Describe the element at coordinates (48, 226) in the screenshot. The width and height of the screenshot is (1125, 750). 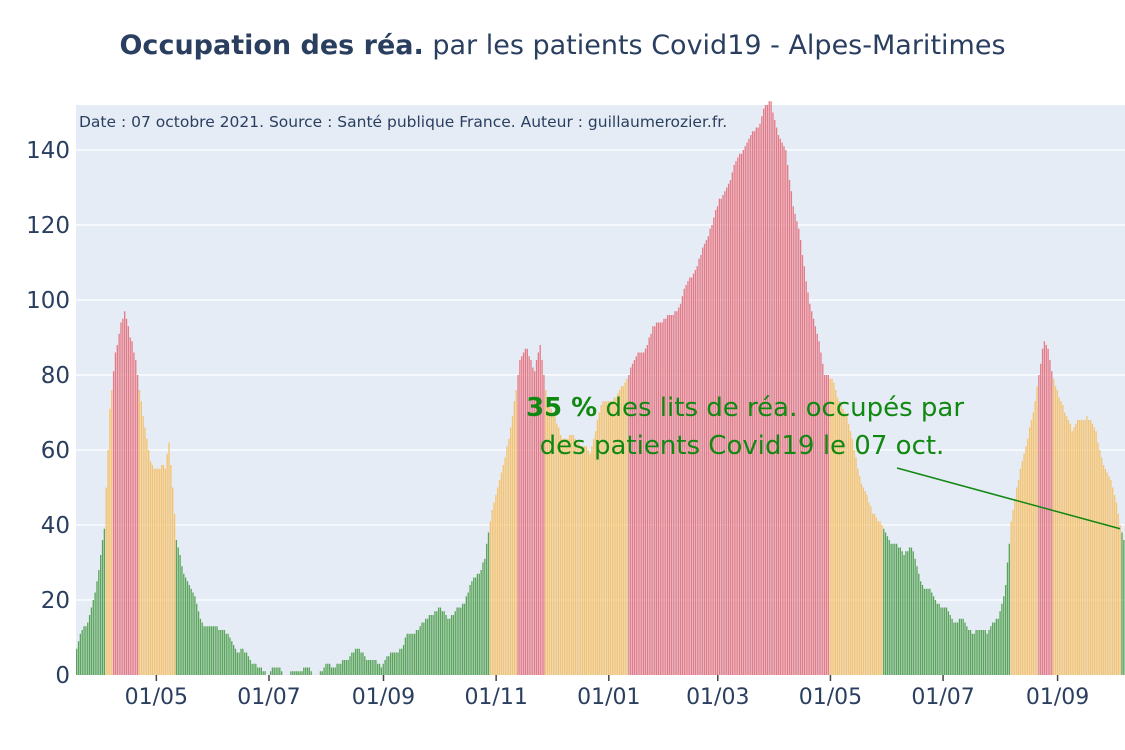
I see `y-tick-label: 120` at that location.